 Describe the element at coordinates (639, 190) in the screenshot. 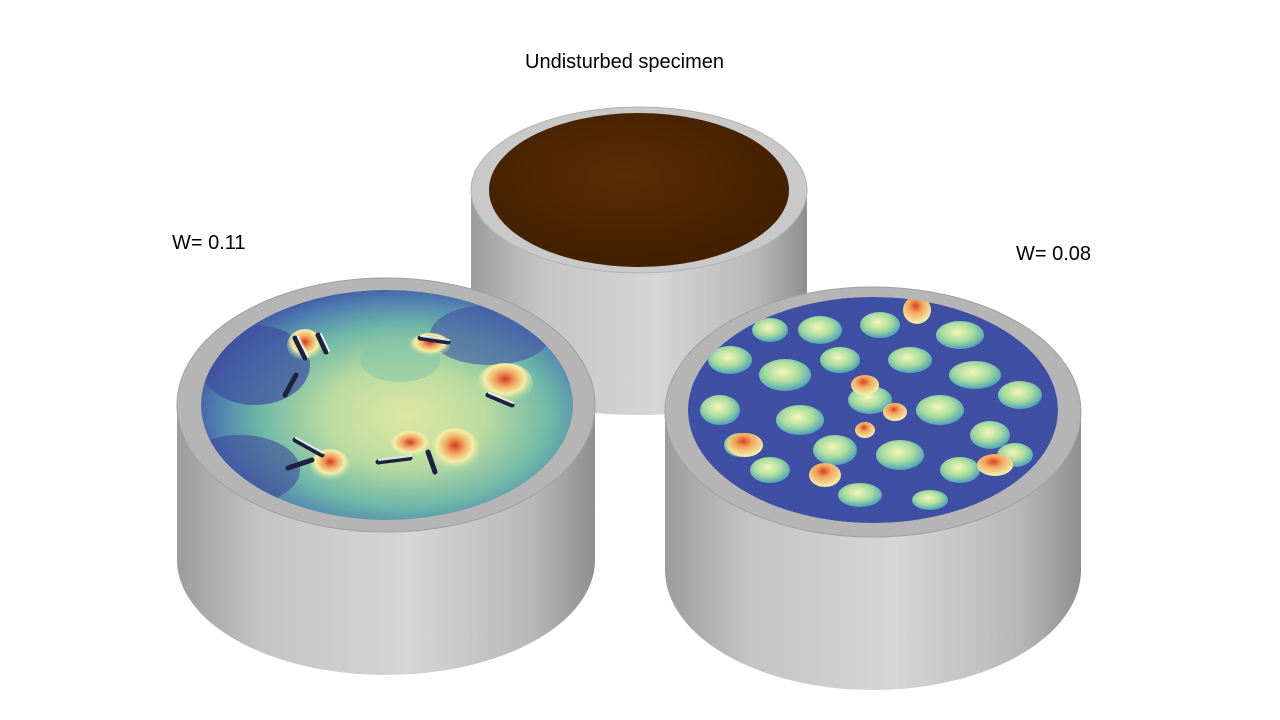

I see `undisturbed-surface` at that location.